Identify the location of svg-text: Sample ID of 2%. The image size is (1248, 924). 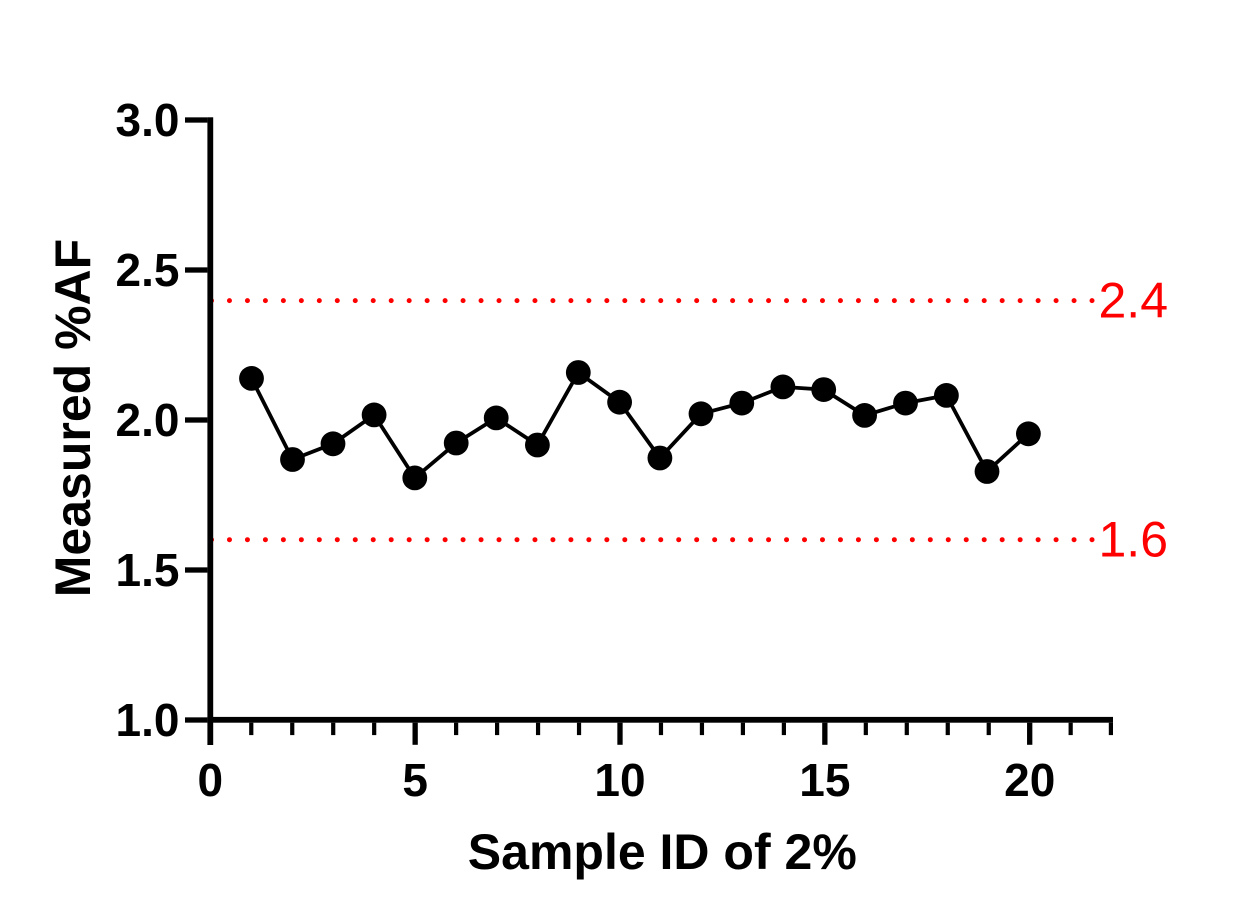
(662, 852).